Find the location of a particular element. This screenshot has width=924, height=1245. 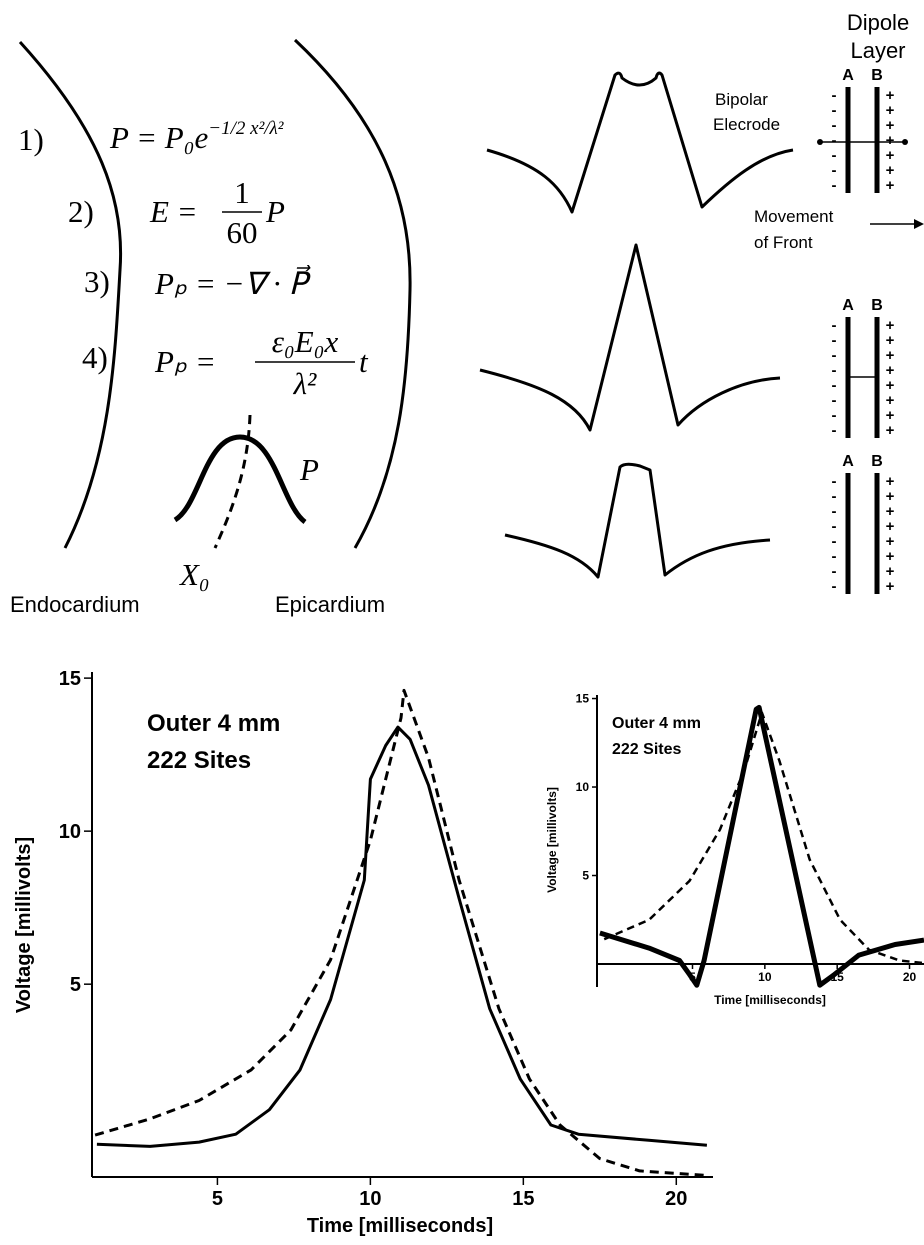

equation-rhs: t is located at coordinates (364, 361).